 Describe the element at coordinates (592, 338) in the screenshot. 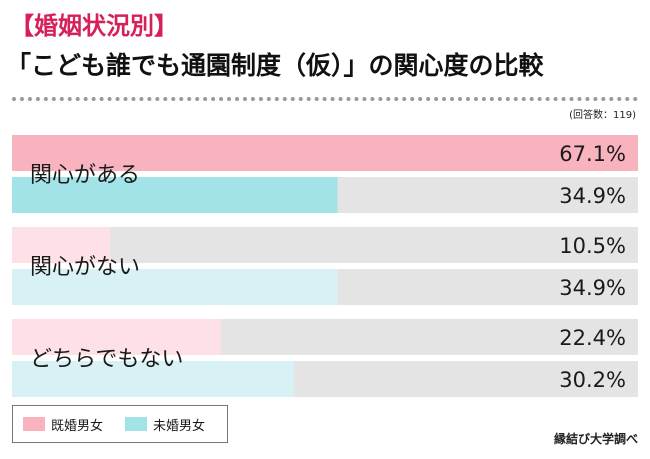

I see `value-label-neutral-married: 22.4%` at that location.